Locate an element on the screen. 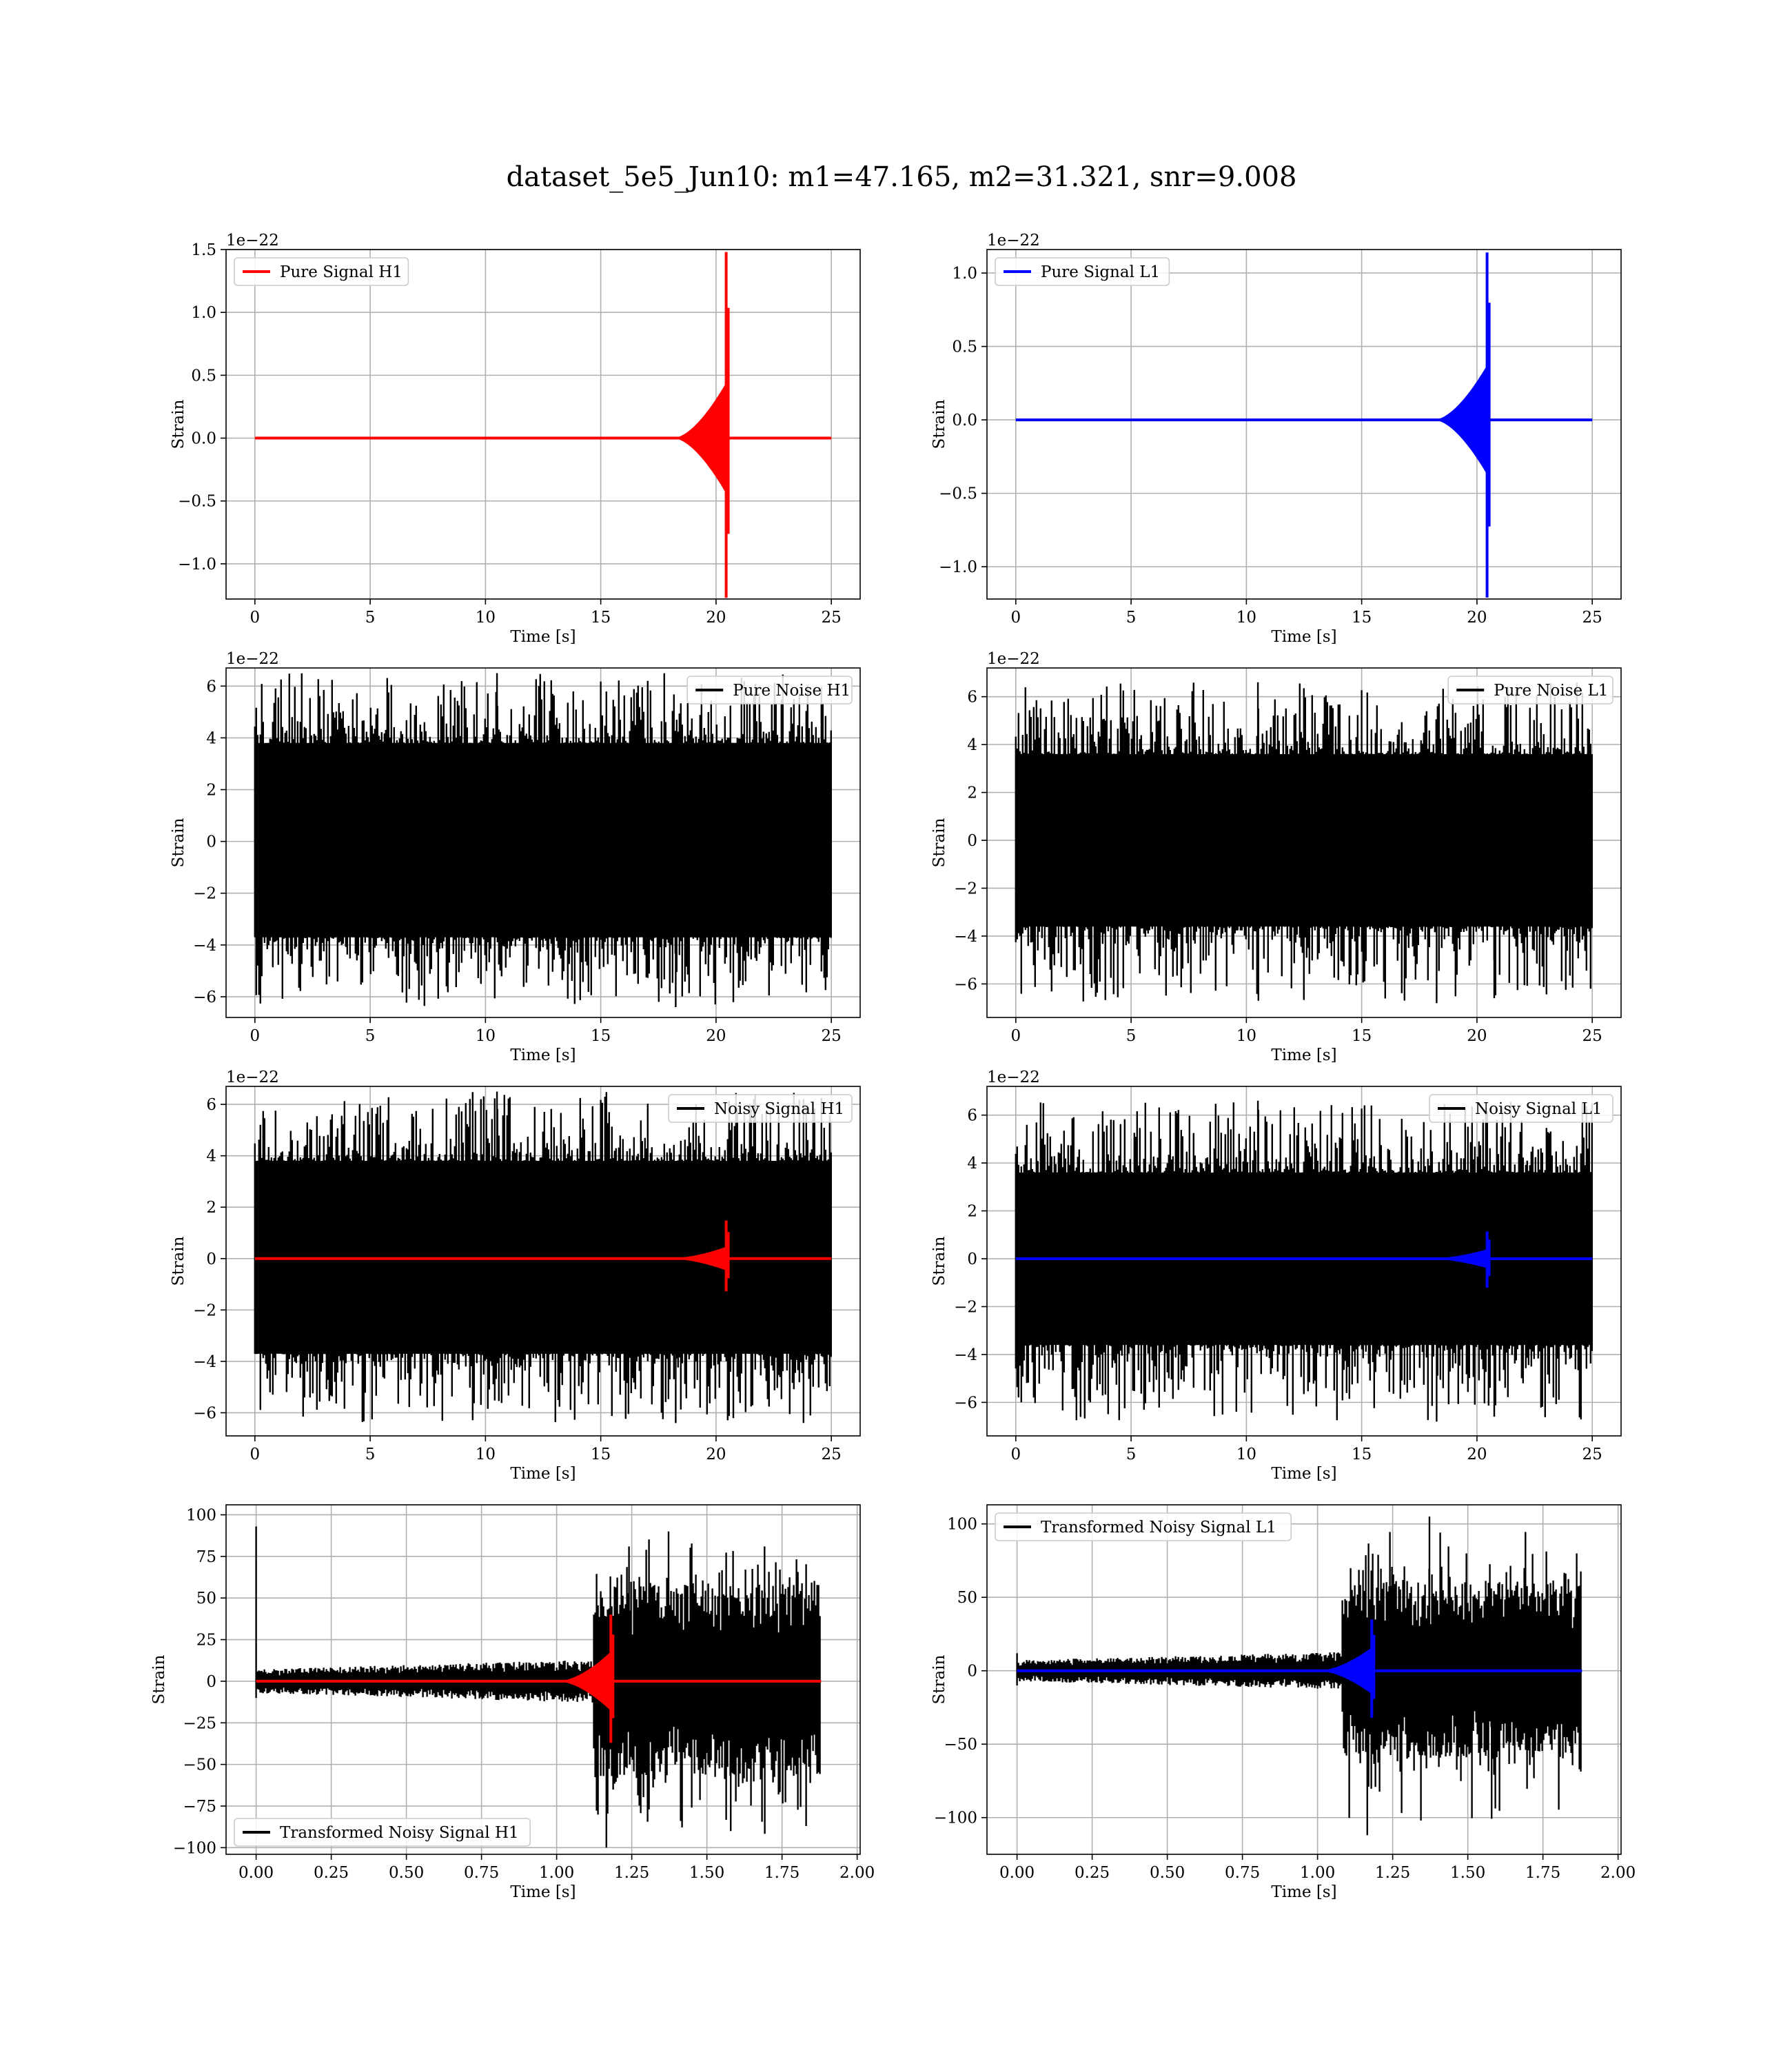 This screenshot has width=1792, height=2068. x-tick-label: 1.00 is located at coordinates (556, 1873).